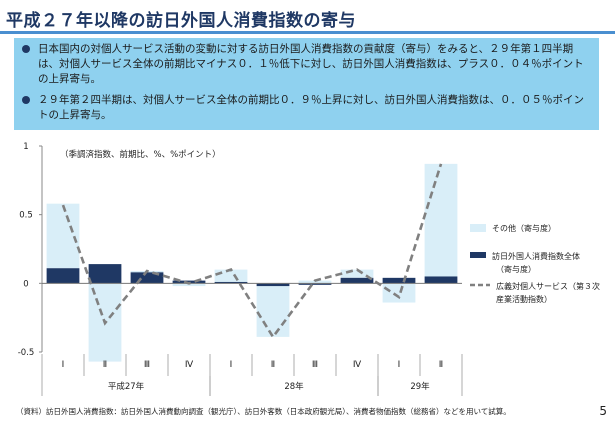  I want to click on legend-label: 広義対個人サービス（第３次, so click(548, 286).